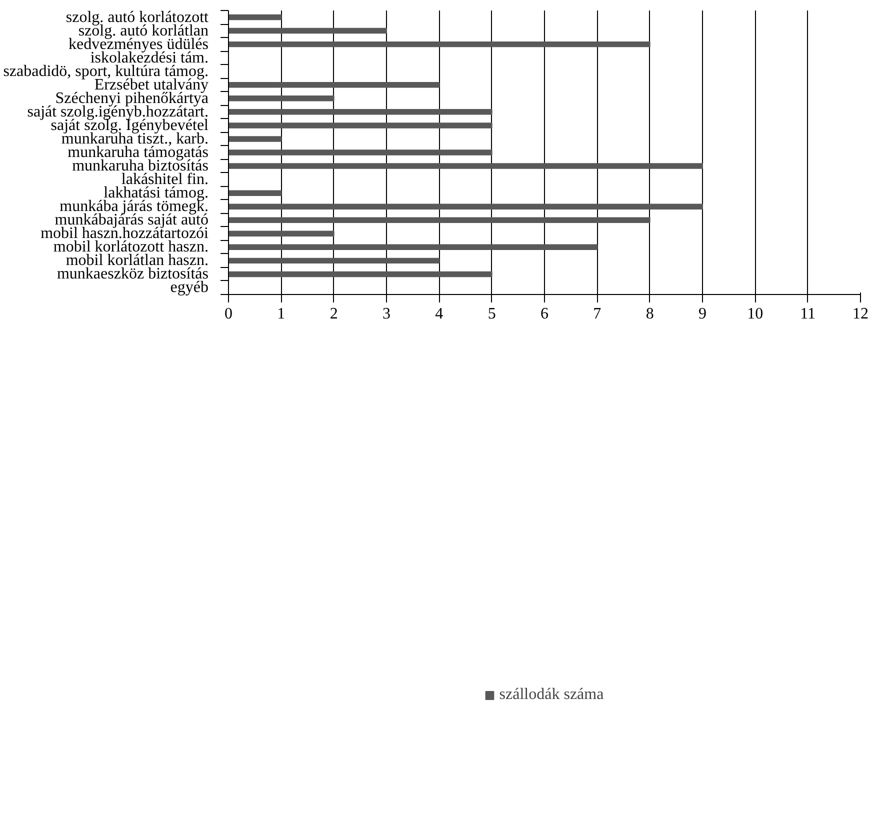  Describe the element at coordinates (492, 314) in the screenshot. I see `x-tick-label: 5` at that location.